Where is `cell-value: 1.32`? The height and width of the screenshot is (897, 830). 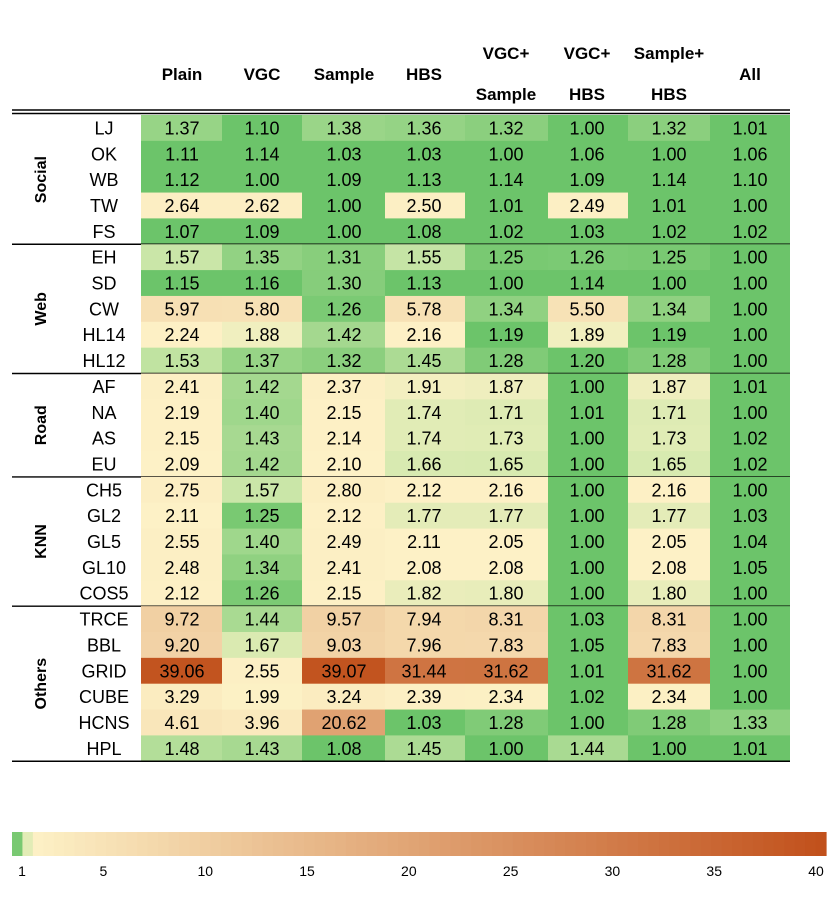
cell-value: 1.32 is located at coordinates (505, 128).